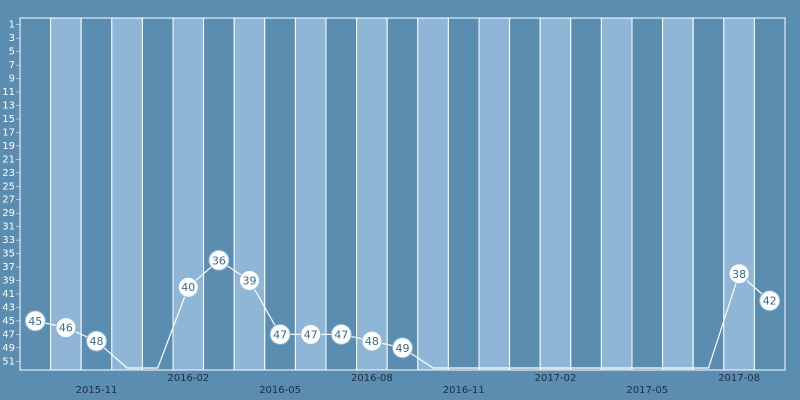 The height and width of the screenshot is (400, 800). I want to click on point-label: 45, so click(35, 321).